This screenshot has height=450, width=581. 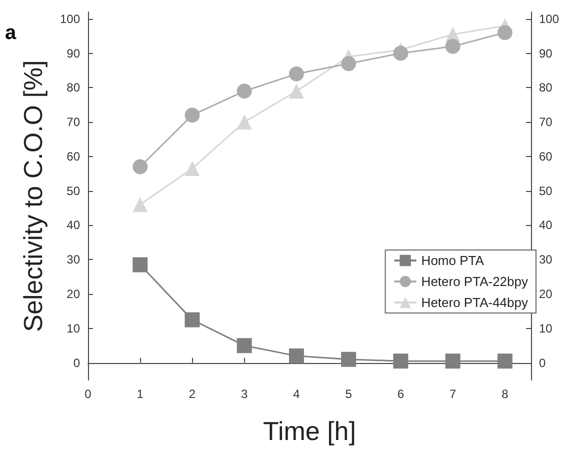 I want to click on y-tick-label: 80, so click(x=73, y=87).